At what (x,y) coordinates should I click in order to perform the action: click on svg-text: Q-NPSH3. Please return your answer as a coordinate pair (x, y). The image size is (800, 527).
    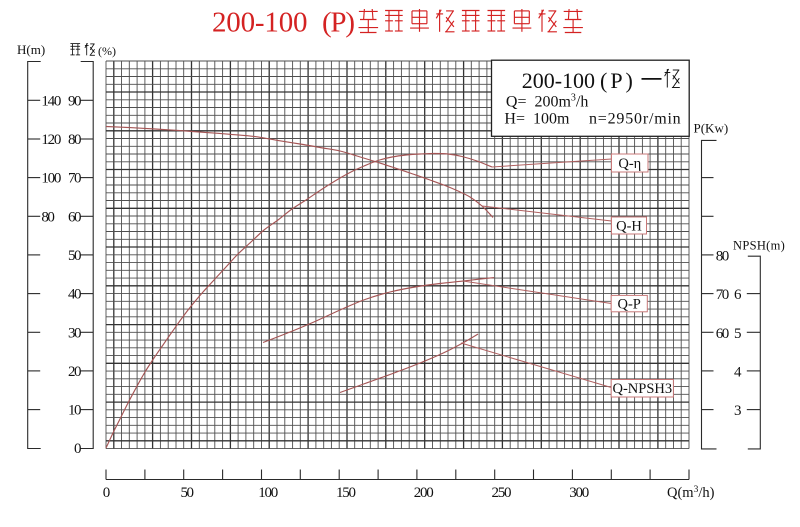
    Looking at the image, I should click on (642, 389).